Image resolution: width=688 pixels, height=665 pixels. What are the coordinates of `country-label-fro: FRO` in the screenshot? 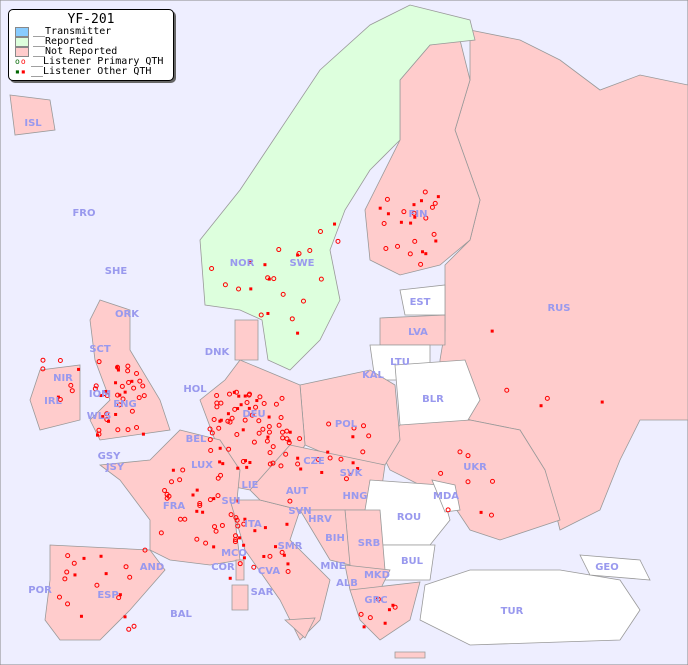 It's located at (83, 213).